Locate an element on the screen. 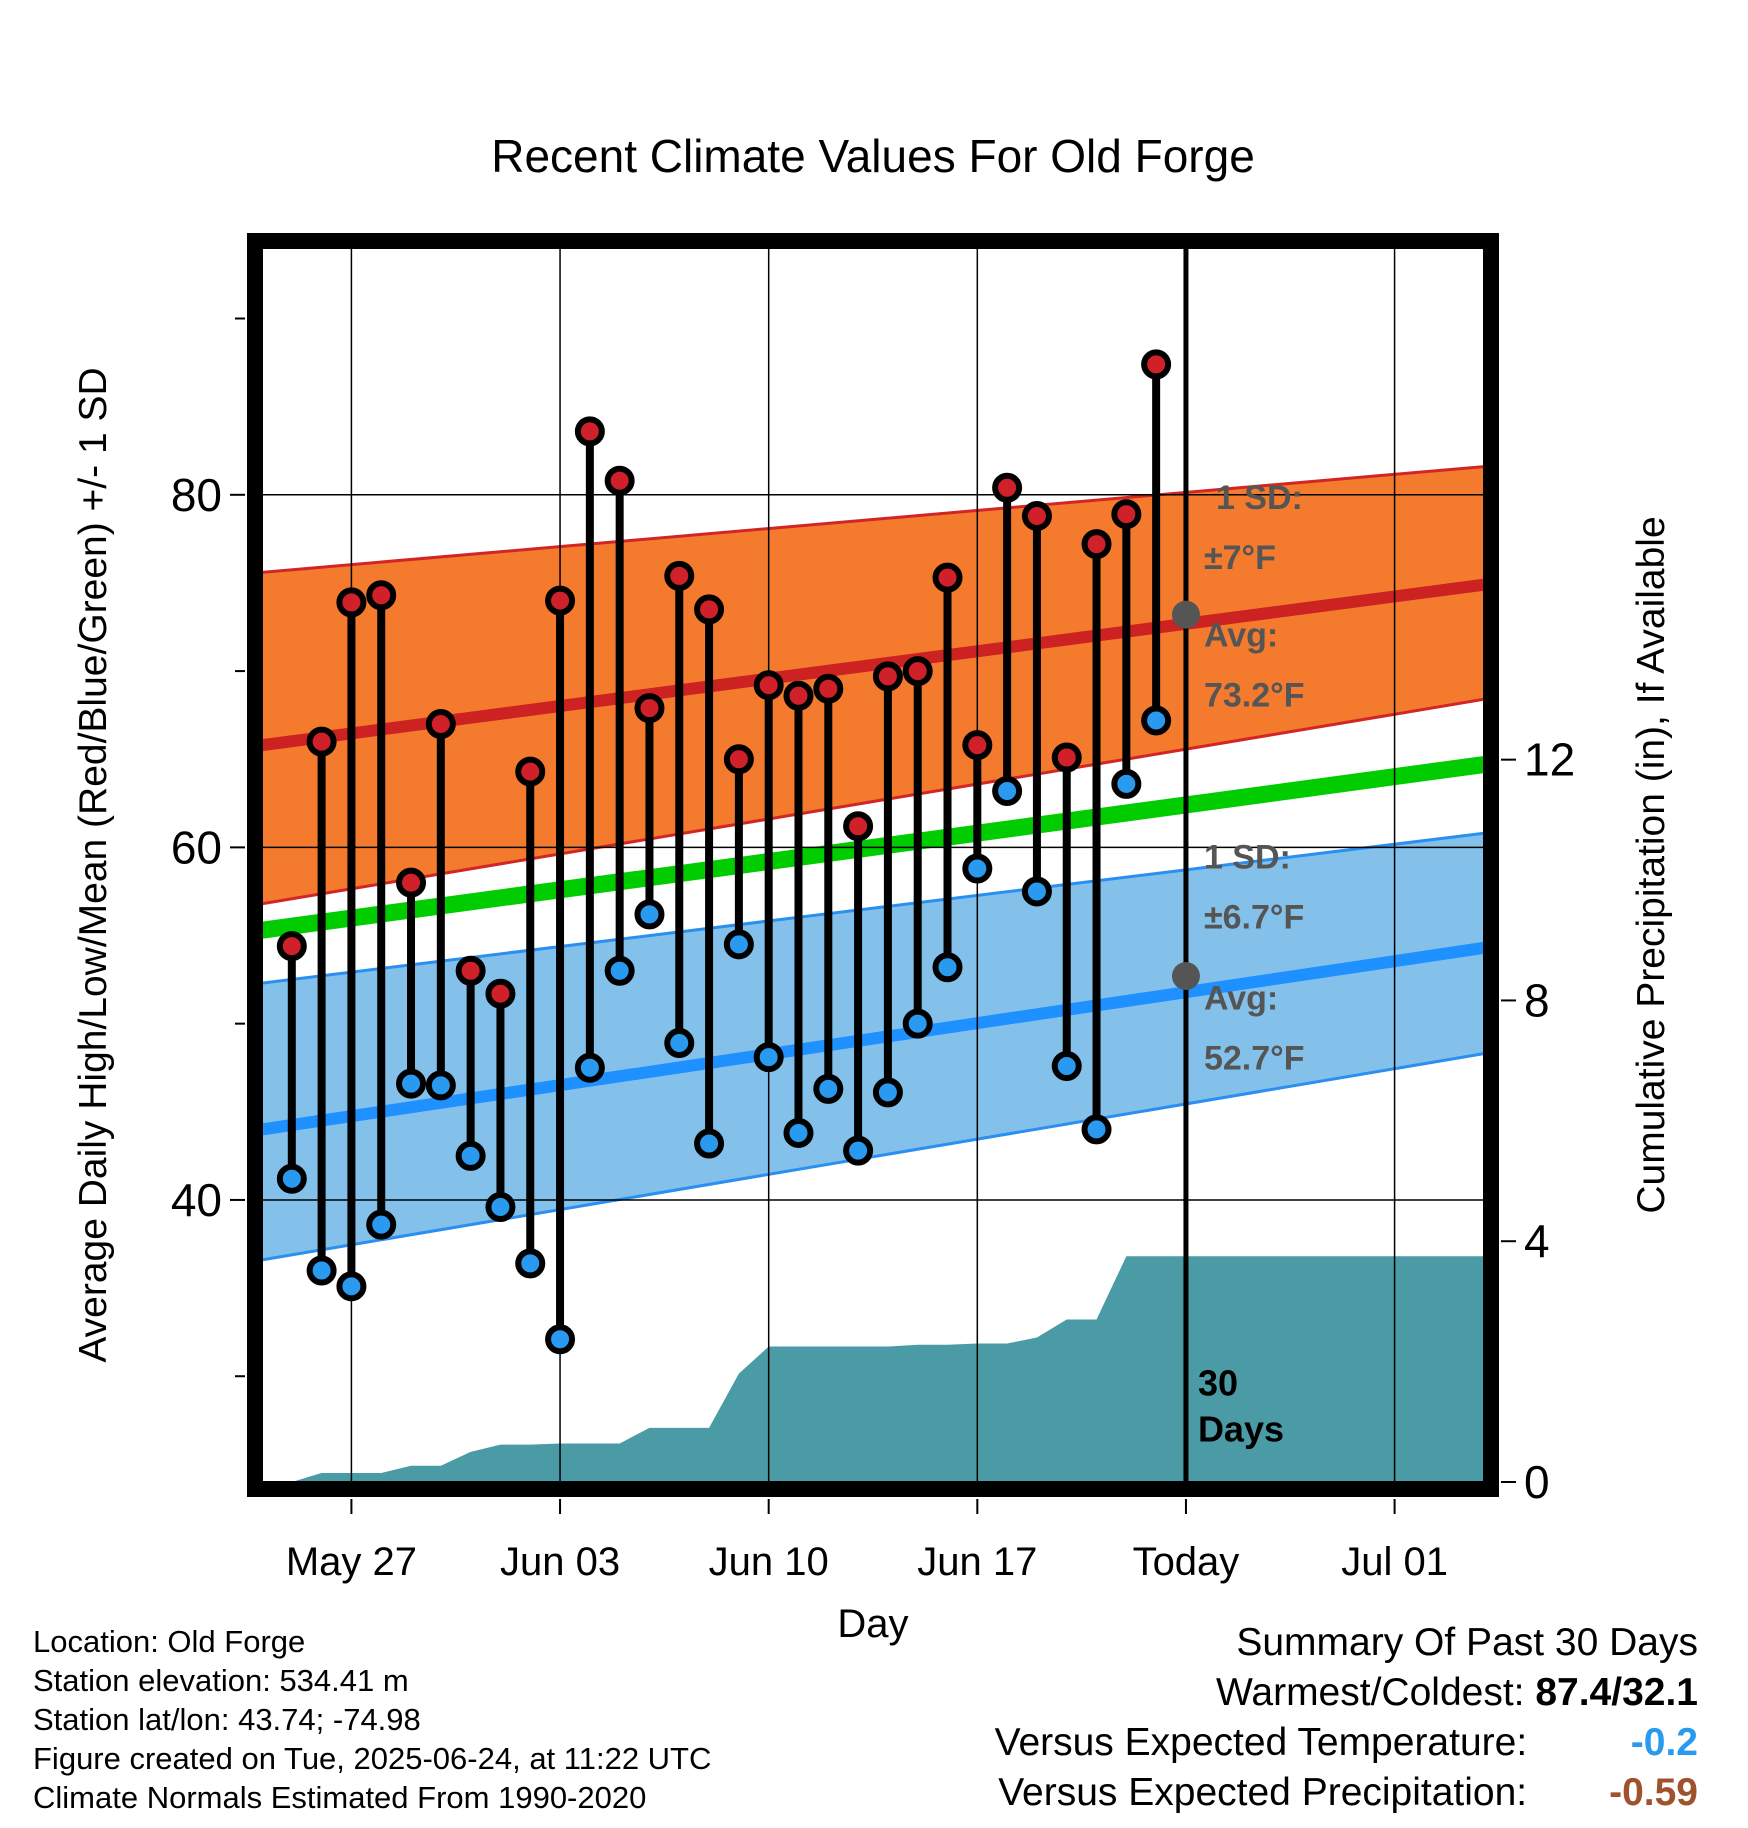  high-avg-label-1: Avg: is located at coordinates (1241, 635).